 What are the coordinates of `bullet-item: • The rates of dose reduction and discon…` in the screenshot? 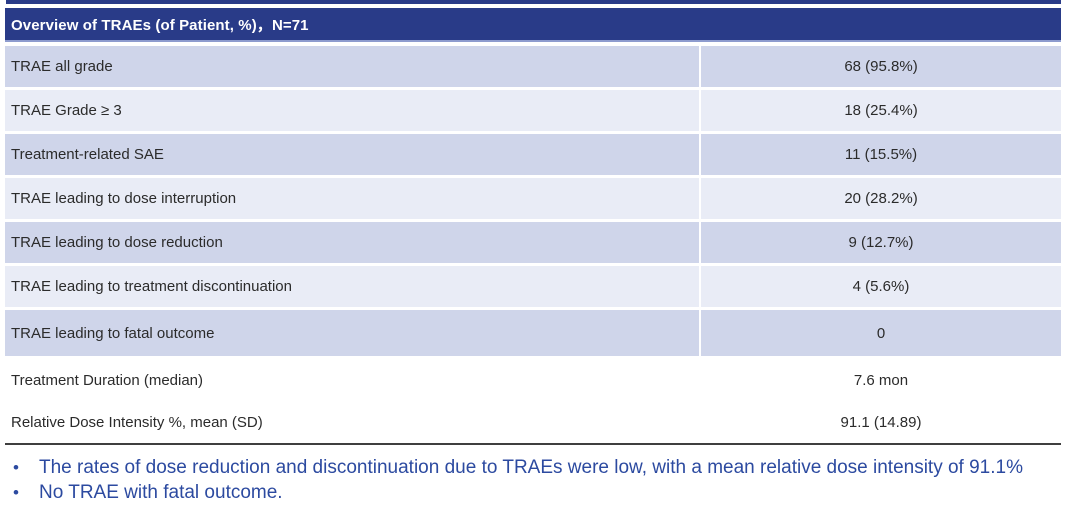 It's located at (533, 467).